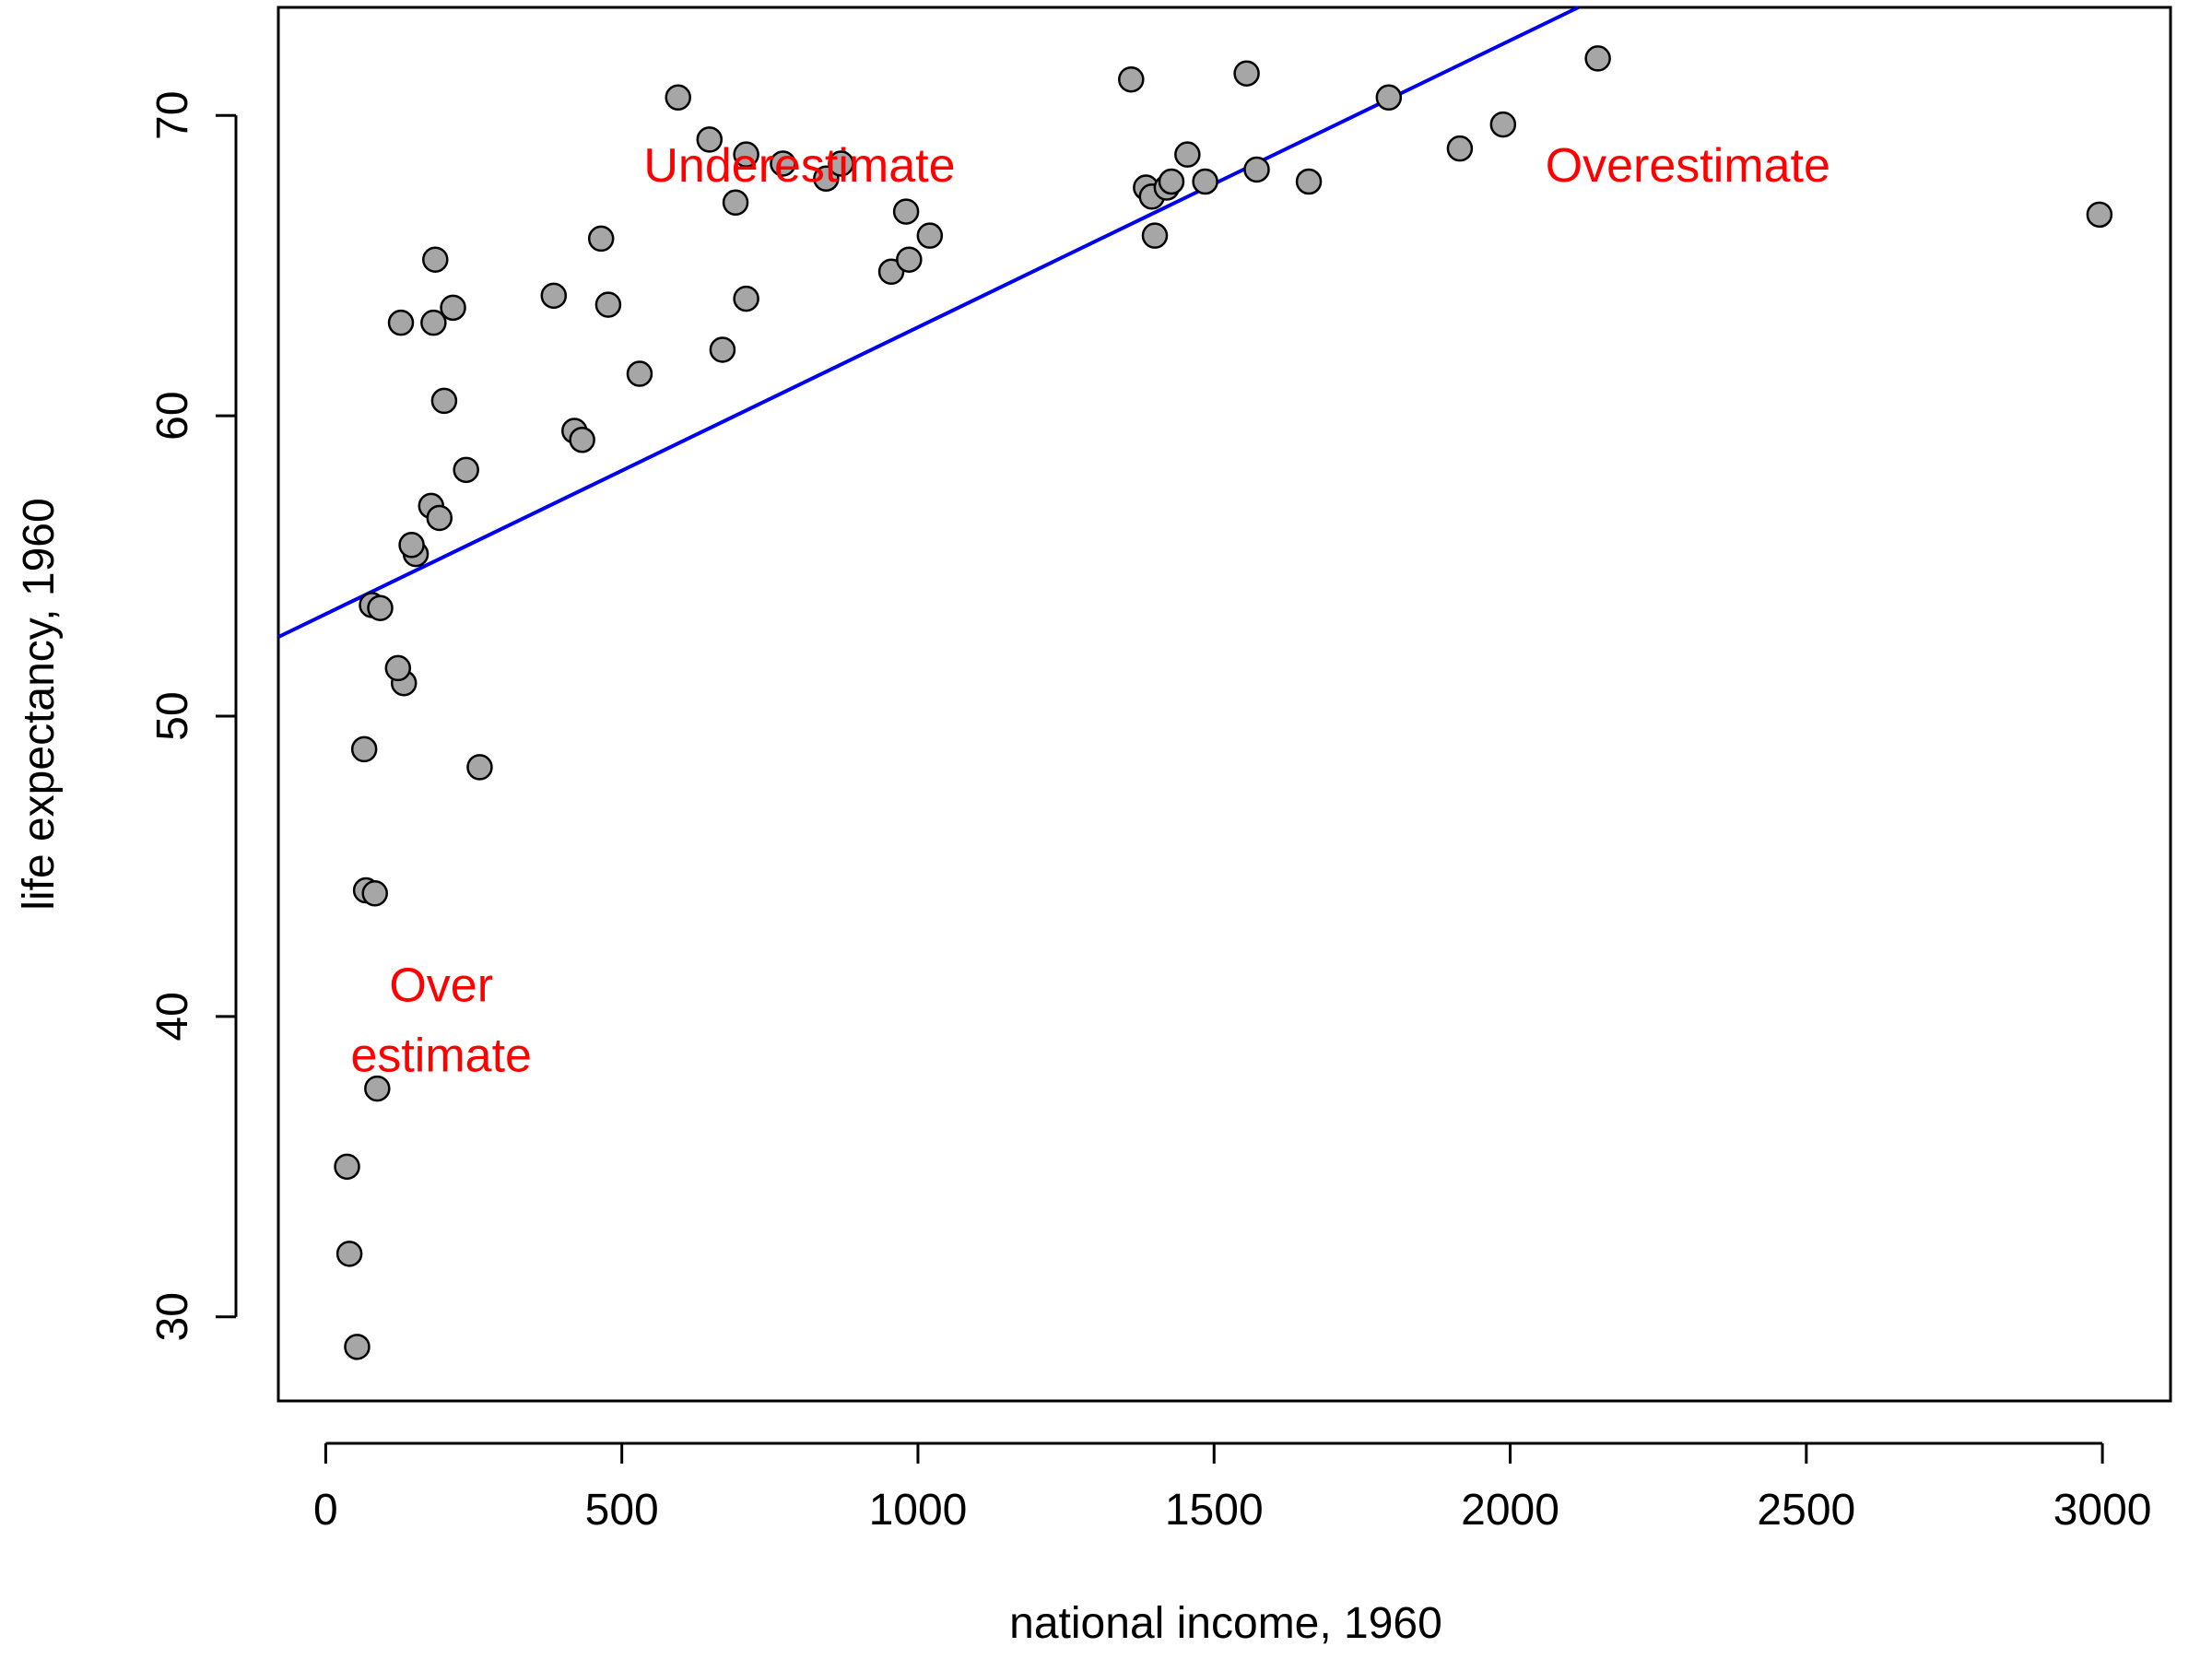 This screenshot has width=2212, height=1659. What do you see at coordinates (1688, 166) in the screenshot?
I see `annotation-label: Overestimate` at bounding box center [1688, 166].